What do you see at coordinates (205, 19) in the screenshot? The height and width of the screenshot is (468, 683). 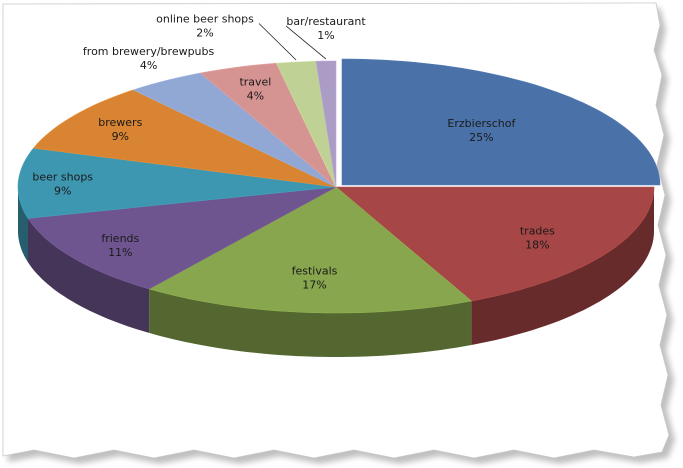 I see `slice-label-online-beer-shops: online beer shops` at bounding box center [205, 19].